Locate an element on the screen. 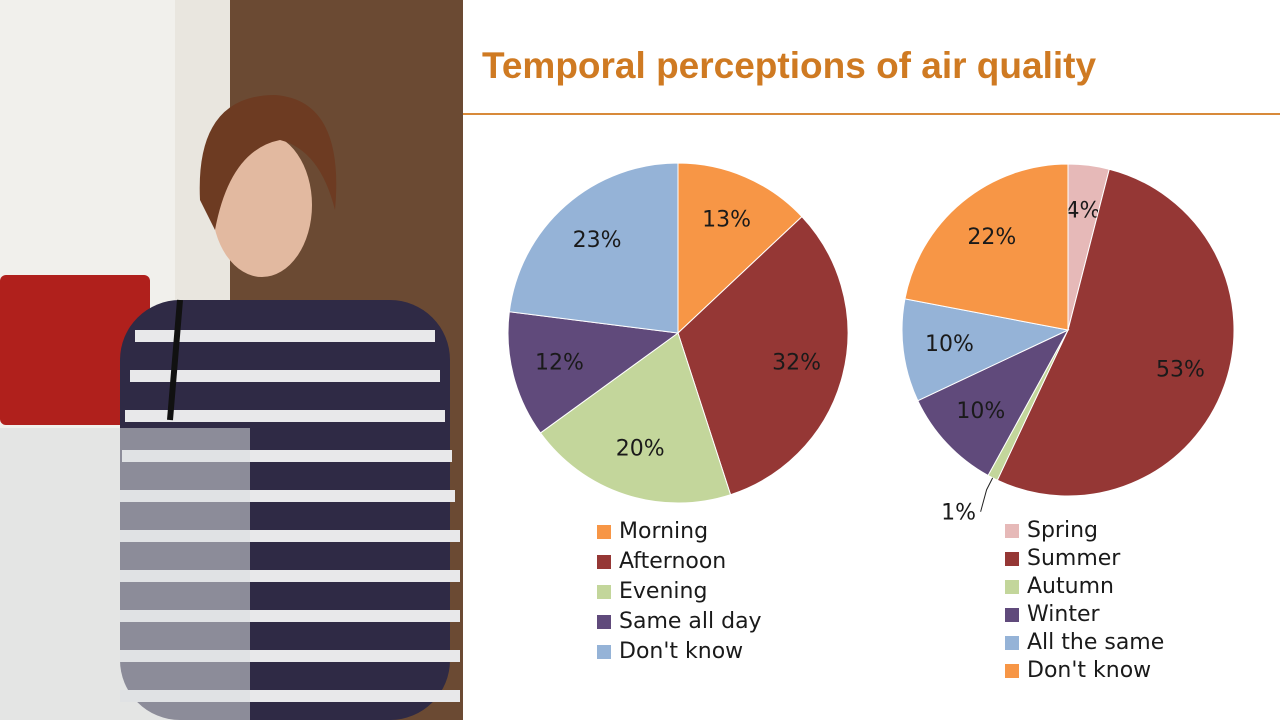  data-label: 53% is located at coordinates (1180, 369).